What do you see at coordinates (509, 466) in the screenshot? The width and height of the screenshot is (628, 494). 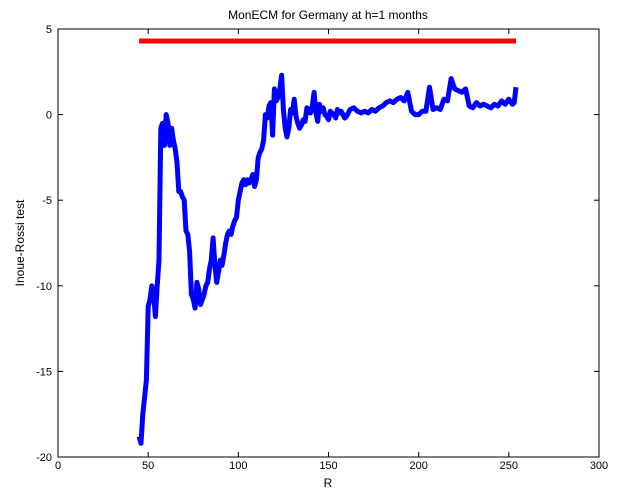 I see `x-tick-label: 250` at bounding box center [509, 466].